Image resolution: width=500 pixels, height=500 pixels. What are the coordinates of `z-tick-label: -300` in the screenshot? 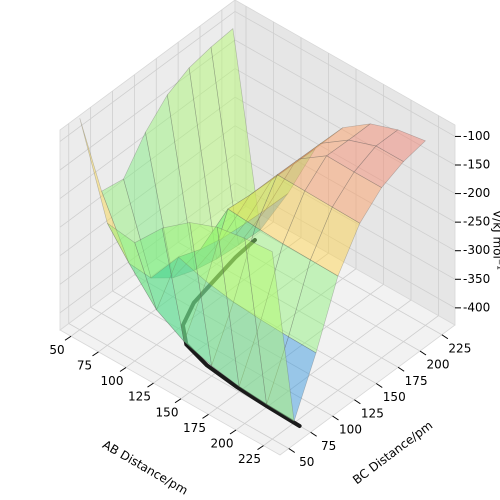 It's located at (476, 250).